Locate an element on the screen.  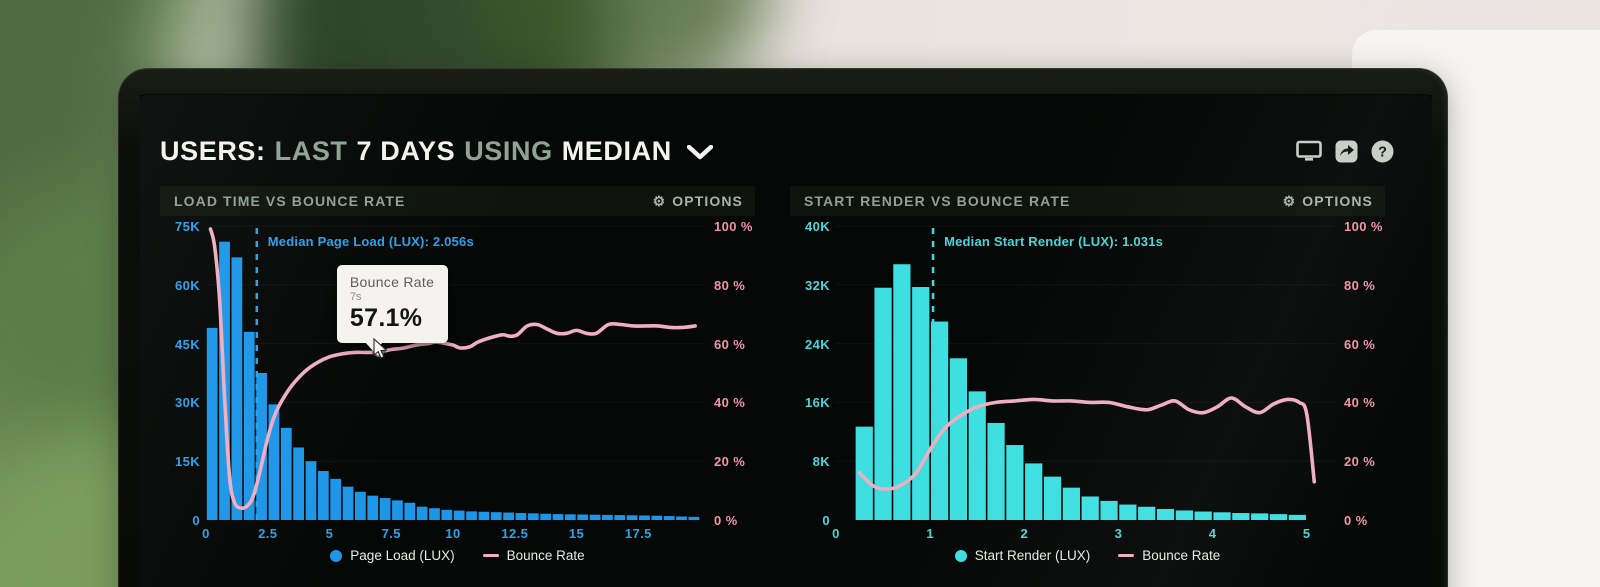
legend-item: Page Load (LUX) is located at coordinates (392, 555).